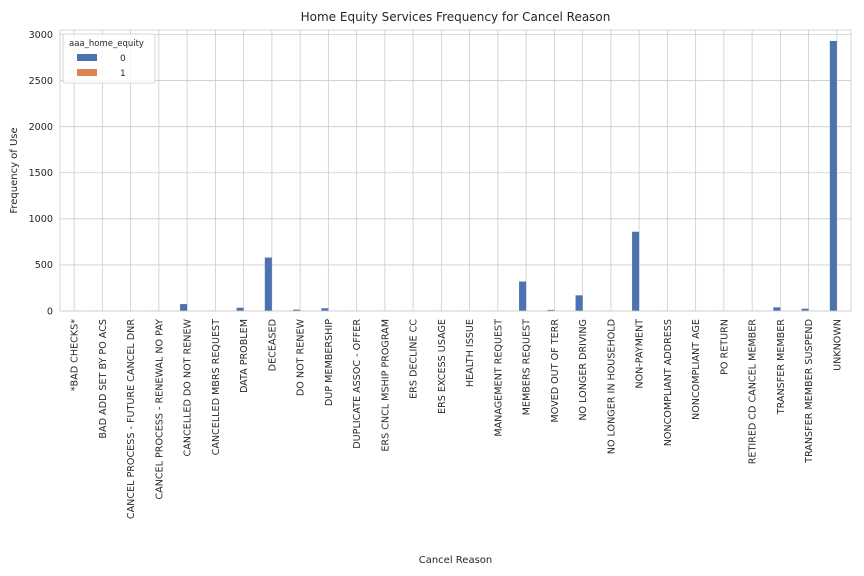 This screenshot has width=864, height=576. I want to click on x-axis-label: Cancel Reason, so click(456, 560).